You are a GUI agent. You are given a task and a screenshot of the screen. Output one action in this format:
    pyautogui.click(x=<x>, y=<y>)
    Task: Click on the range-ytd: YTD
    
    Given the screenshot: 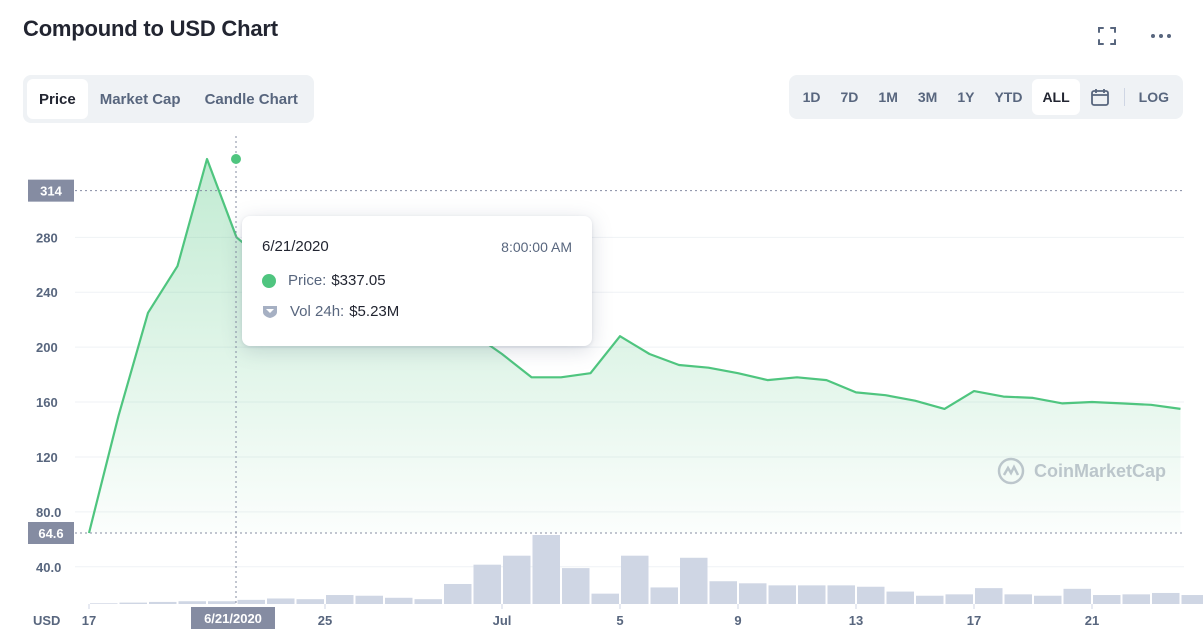 What is the action you would take?
    pyautogui.click(x=1008, y=97)
    